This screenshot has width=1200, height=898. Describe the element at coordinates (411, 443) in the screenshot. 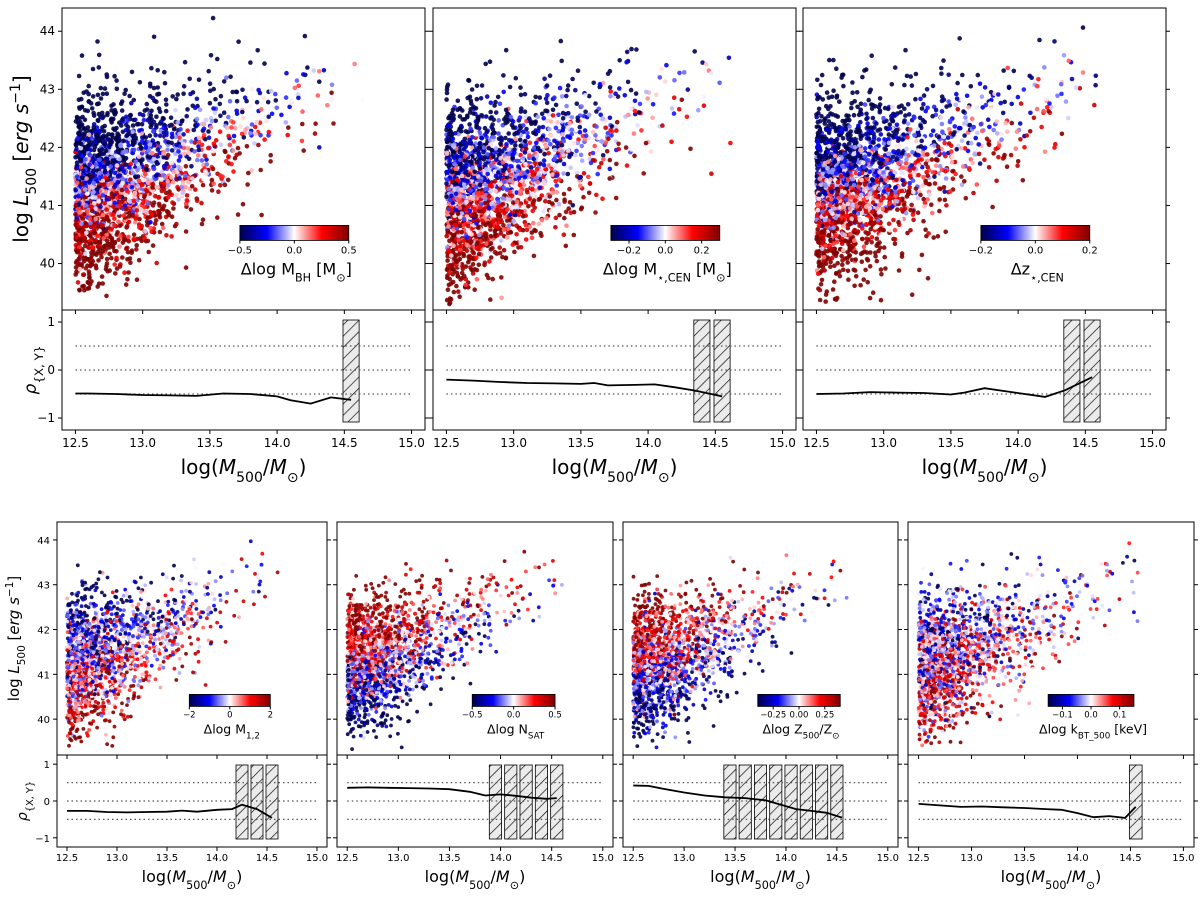

I see `x-tick-label: 15.0` at that location.